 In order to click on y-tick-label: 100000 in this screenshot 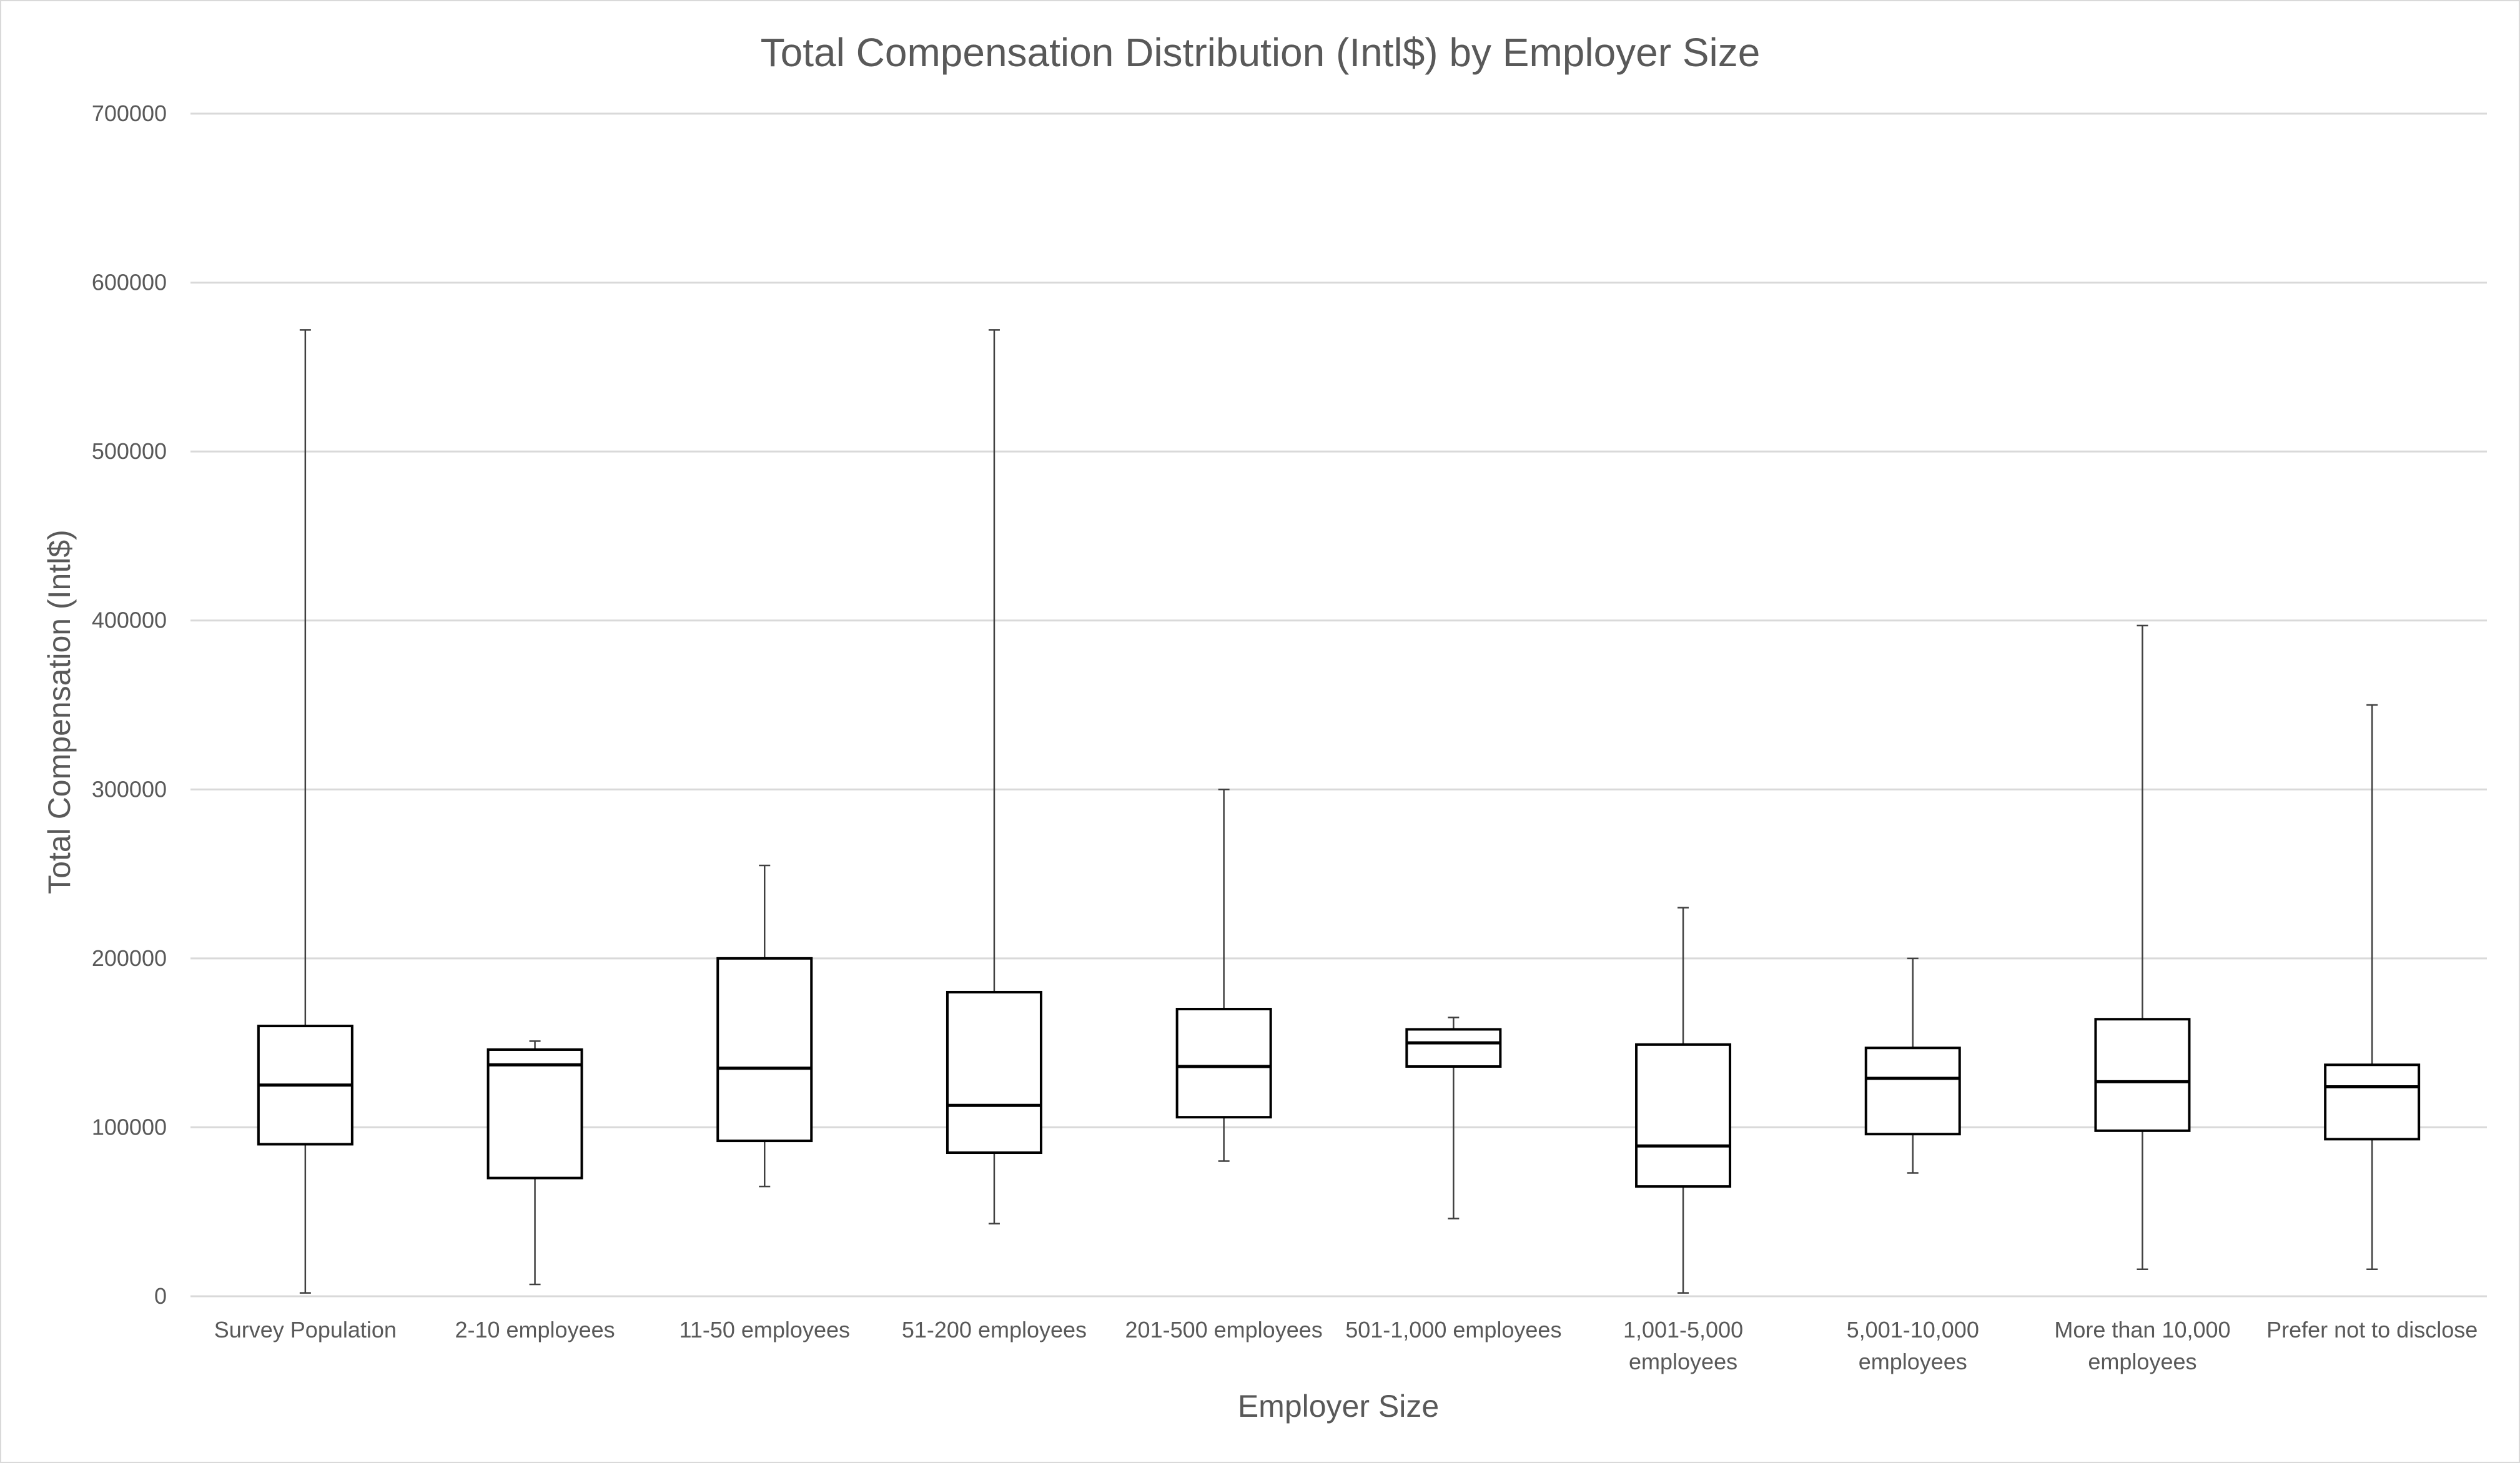, I will do `click(130, 1127)`.